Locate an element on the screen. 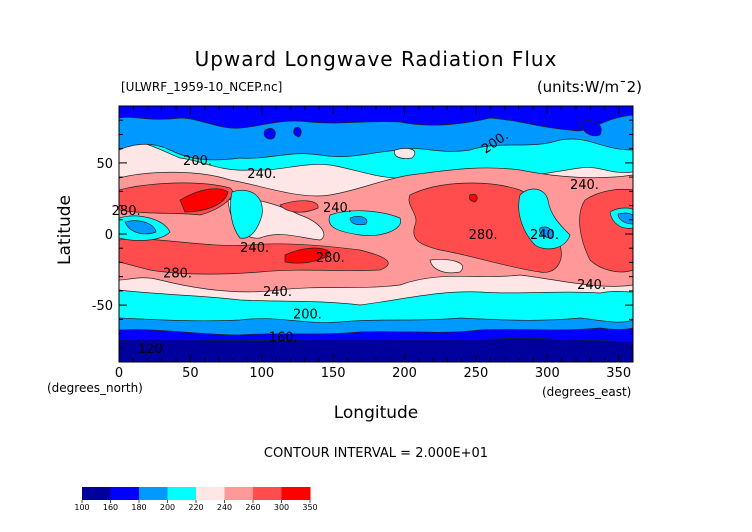 The width and height of the screenshot is (752, 532). colorbar-label: 260 is located at coordinates (252, 507).